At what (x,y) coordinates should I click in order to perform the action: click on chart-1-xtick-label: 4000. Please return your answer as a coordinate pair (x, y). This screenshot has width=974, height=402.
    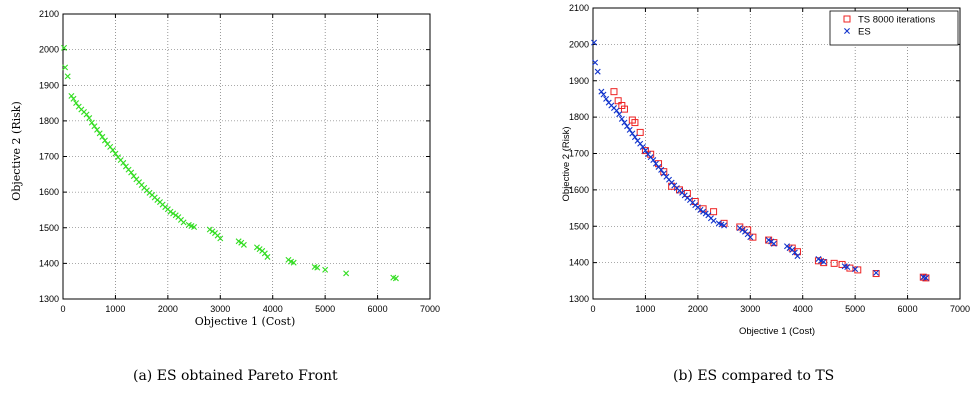
    Looking at the image, I should click on (803, 309).